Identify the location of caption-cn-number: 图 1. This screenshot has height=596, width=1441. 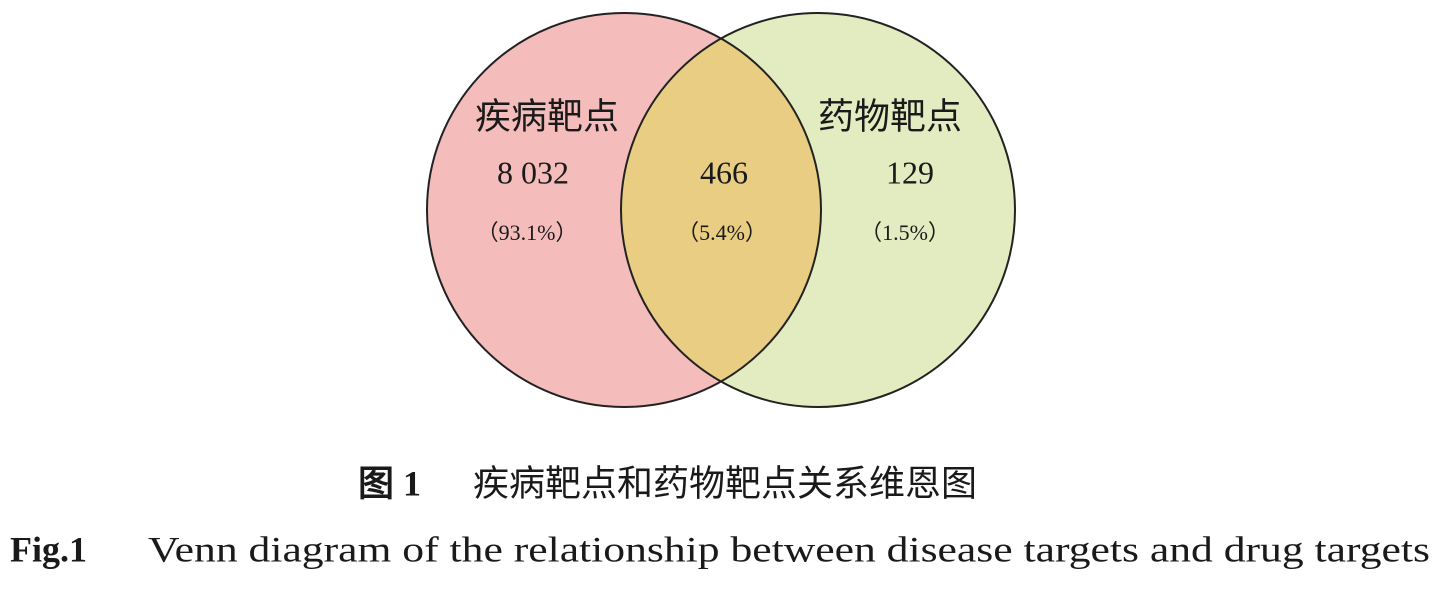
(389, 483).